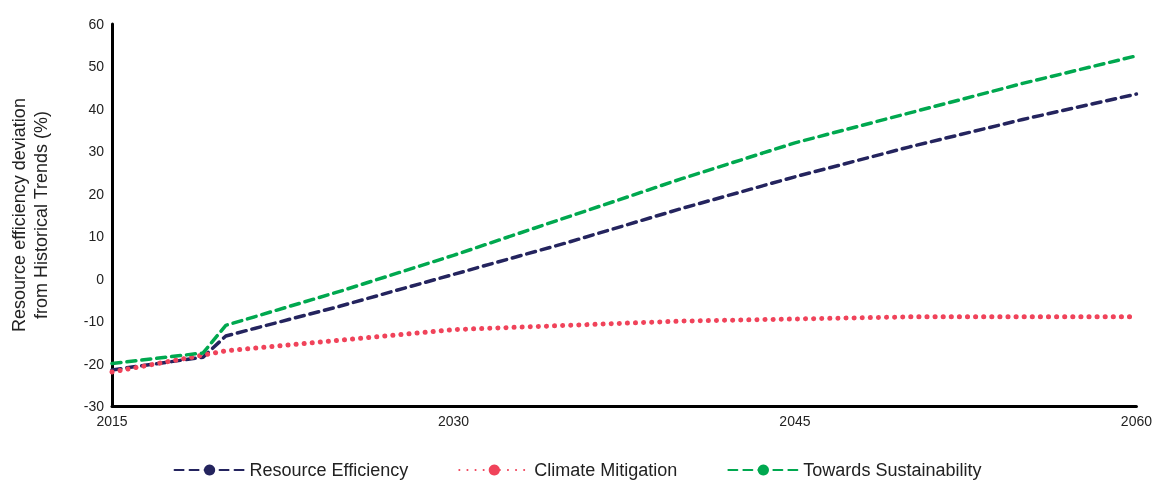  I want to click on legend-label: Climate Mitigation, so click(606, 470).